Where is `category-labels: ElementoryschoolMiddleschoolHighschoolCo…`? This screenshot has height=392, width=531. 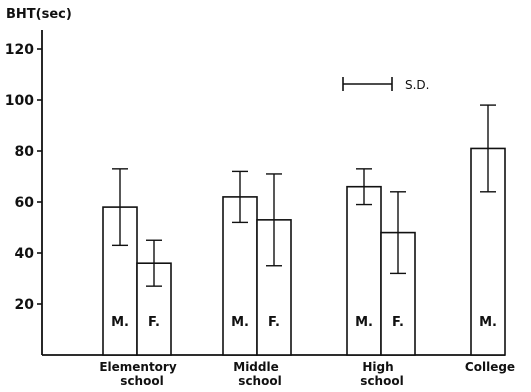 category-labels: ElementoryschoolMiddleschoolHighschoolCo… is located at coordinates (307, 374).